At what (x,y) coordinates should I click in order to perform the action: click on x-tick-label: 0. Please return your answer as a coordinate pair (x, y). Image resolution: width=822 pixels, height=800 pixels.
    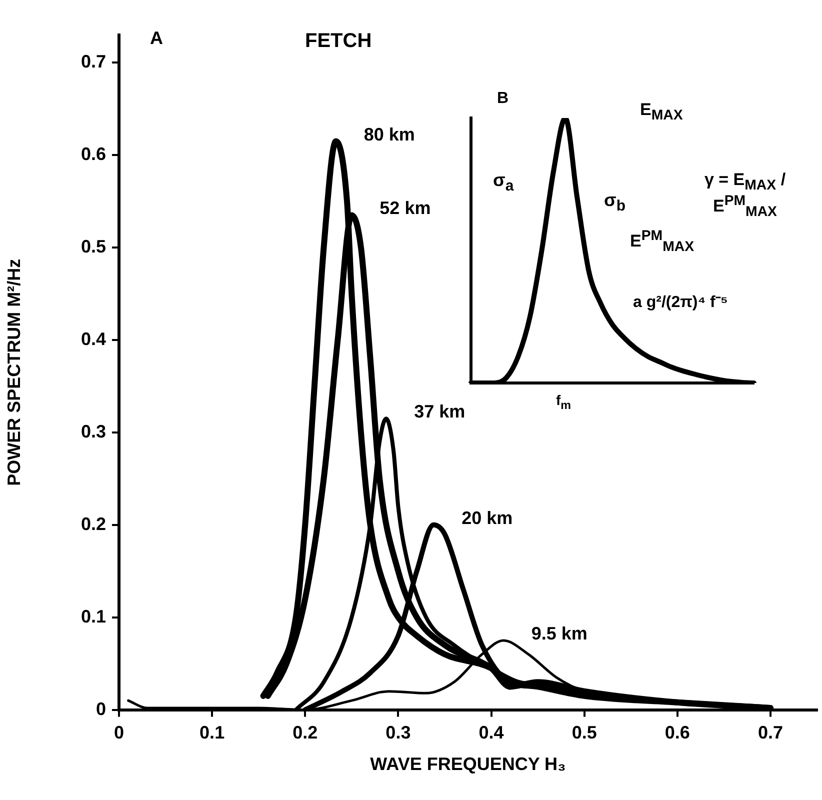
    Looking at the image, I should click on (119, 732).